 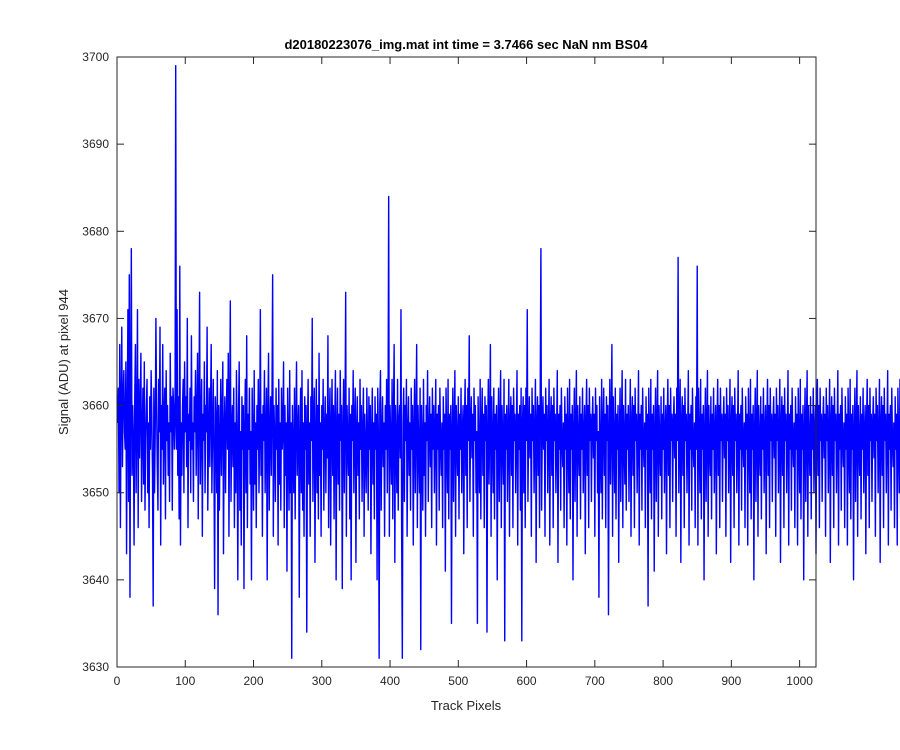 I want to click on y-tick-label: 3650, so click(x=95, y=493).